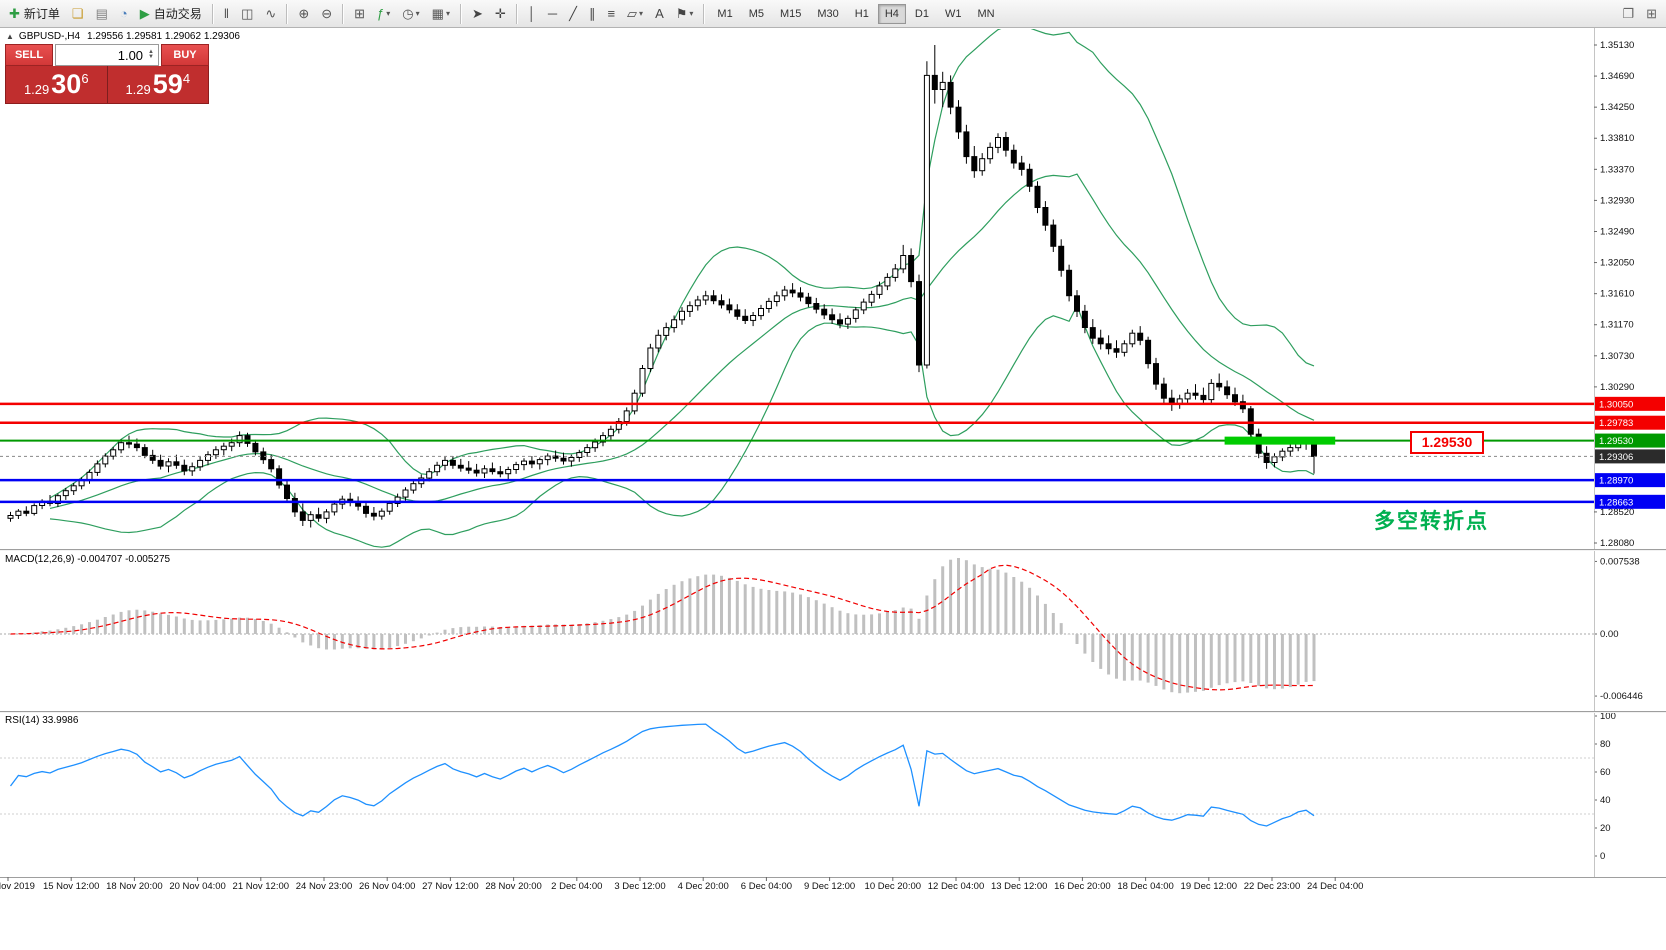 This screenshot has height=950, width=1666. I want to click on timeframe-h1-button: H1, so click(861, 13).